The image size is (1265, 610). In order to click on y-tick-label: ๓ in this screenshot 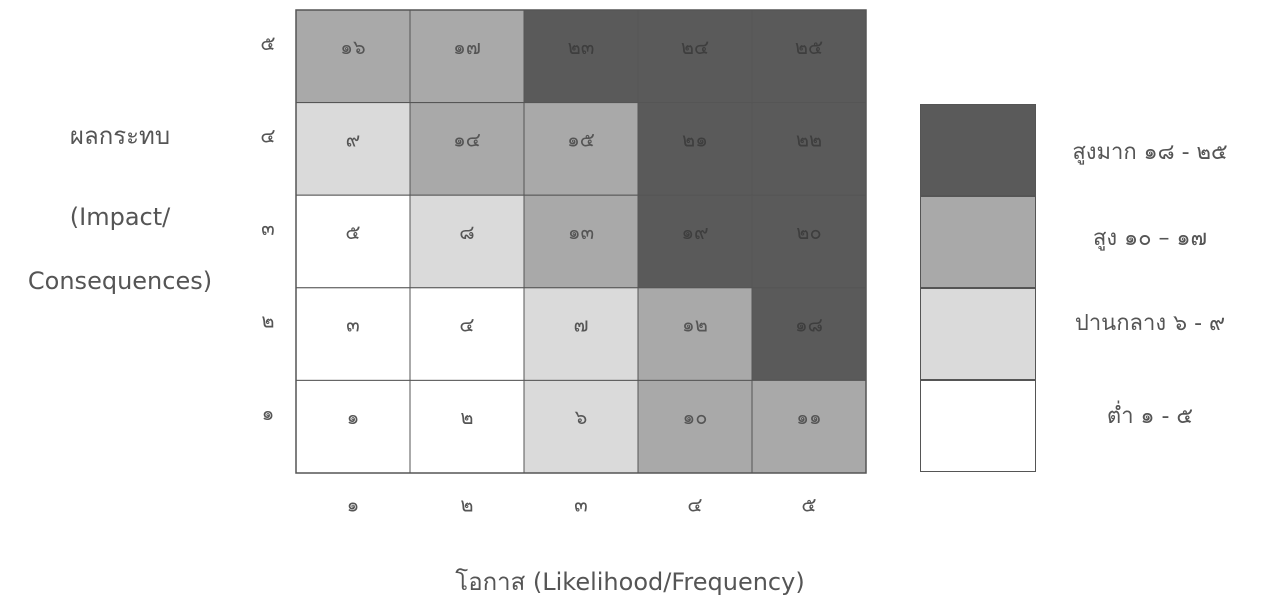, I will do `click(268, 228)`.